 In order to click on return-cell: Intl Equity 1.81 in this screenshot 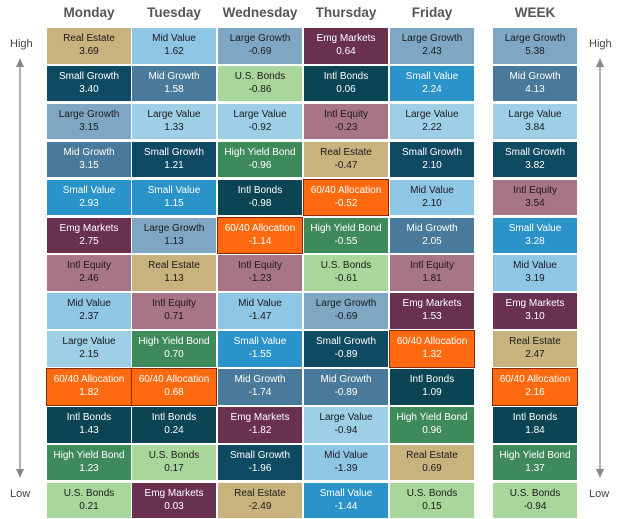, I will do `click(432, 273)`.